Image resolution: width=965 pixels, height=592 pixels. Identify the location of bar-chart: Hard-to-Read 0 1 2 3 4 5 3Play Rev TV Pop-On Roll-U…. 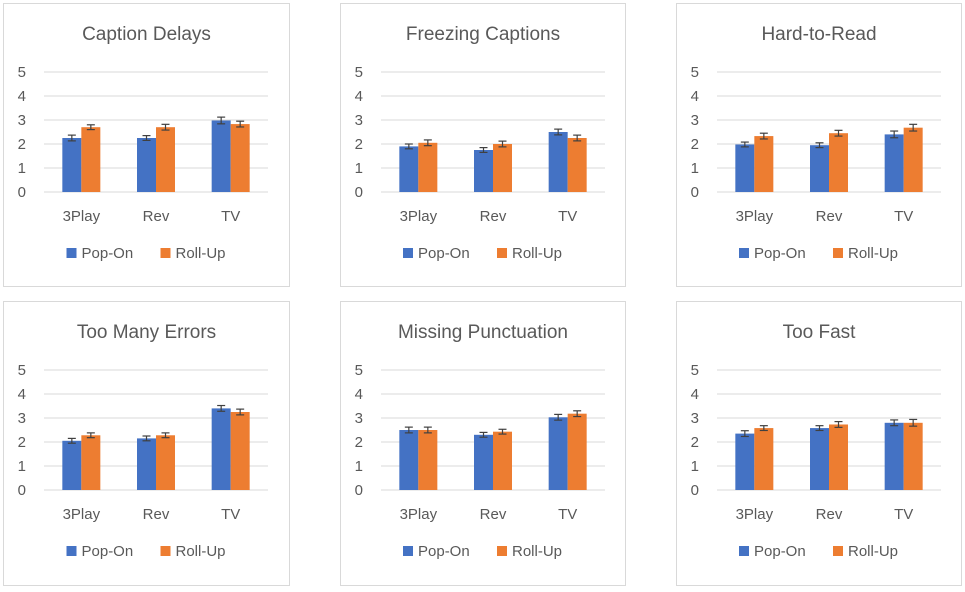
(816, 143).